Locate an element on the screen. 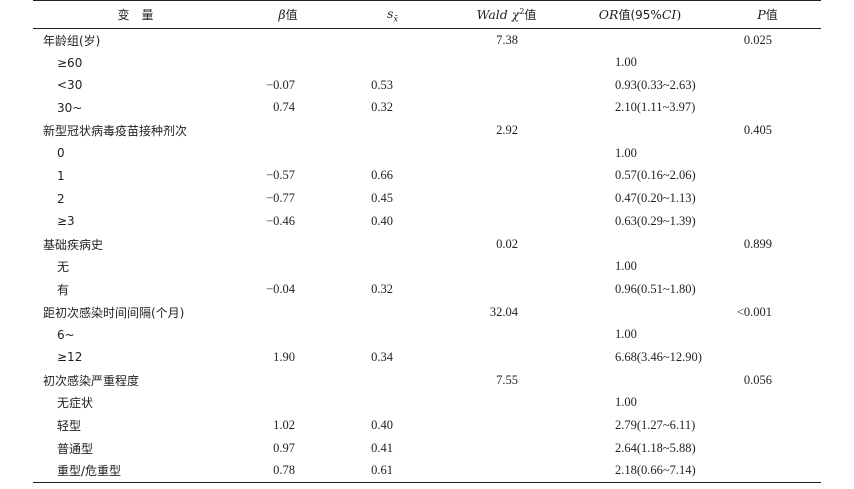 This screenshot has width=854, height=489. cell-beta: −0.46 is located at coordinates (280, 220).